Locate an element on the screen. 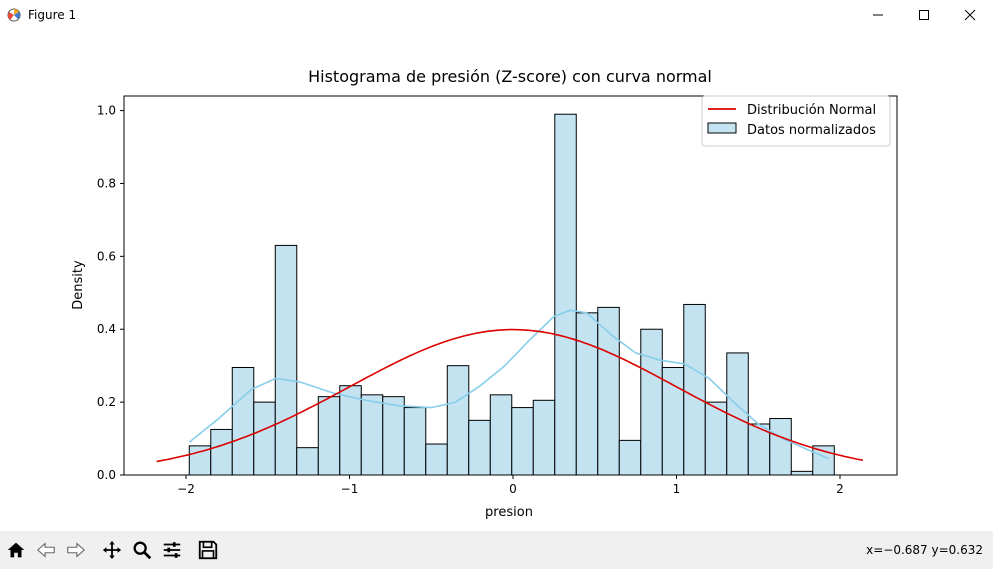 The width and height of the screenshot is (993, 569). maximize-button is located at coordinates (924, 15).